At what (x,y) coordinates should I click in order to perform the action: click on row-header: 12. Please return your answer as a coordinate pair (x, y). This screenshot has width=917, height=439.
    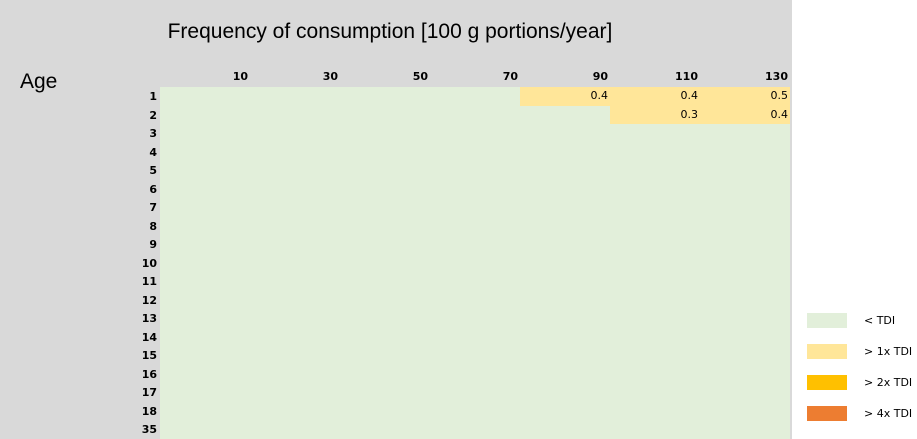
    Looking at the image, I should click on (149, 300).